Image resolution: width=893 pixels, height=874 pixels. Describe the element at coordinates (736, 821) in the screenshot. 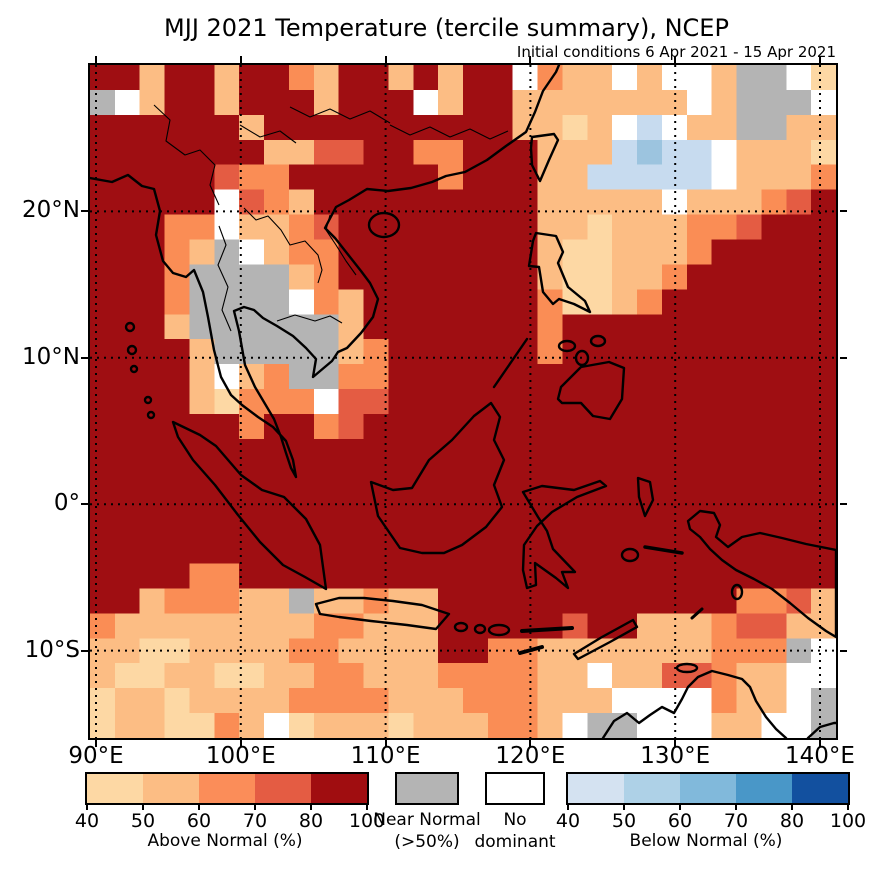

I see `colorbar-tick-label: 70` at that location.